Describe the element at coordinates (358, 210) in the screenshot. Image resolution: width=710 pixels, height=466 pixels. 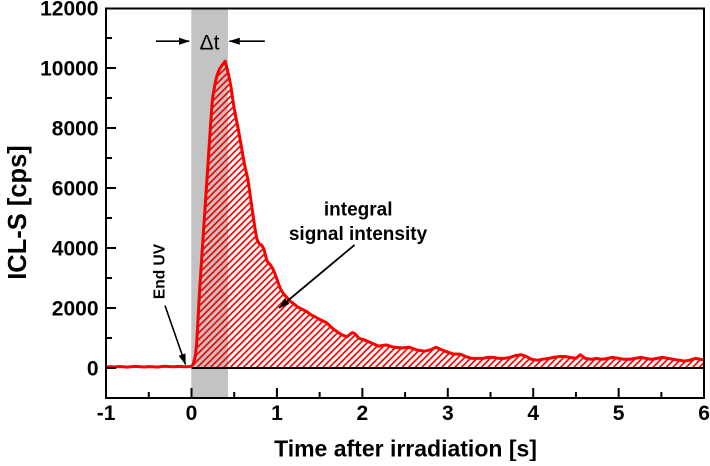
I see `svg-text: integral` at that location.